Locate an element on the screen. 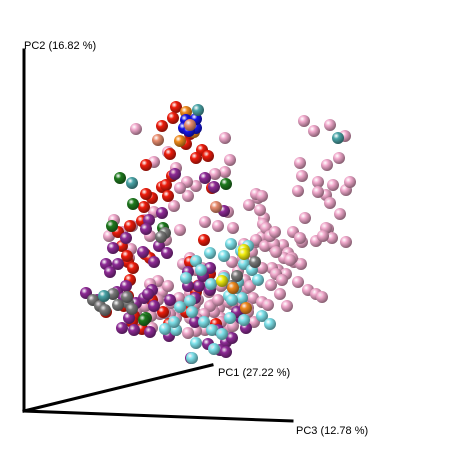  pc1-axis-line is located at coordinates (118, 388).